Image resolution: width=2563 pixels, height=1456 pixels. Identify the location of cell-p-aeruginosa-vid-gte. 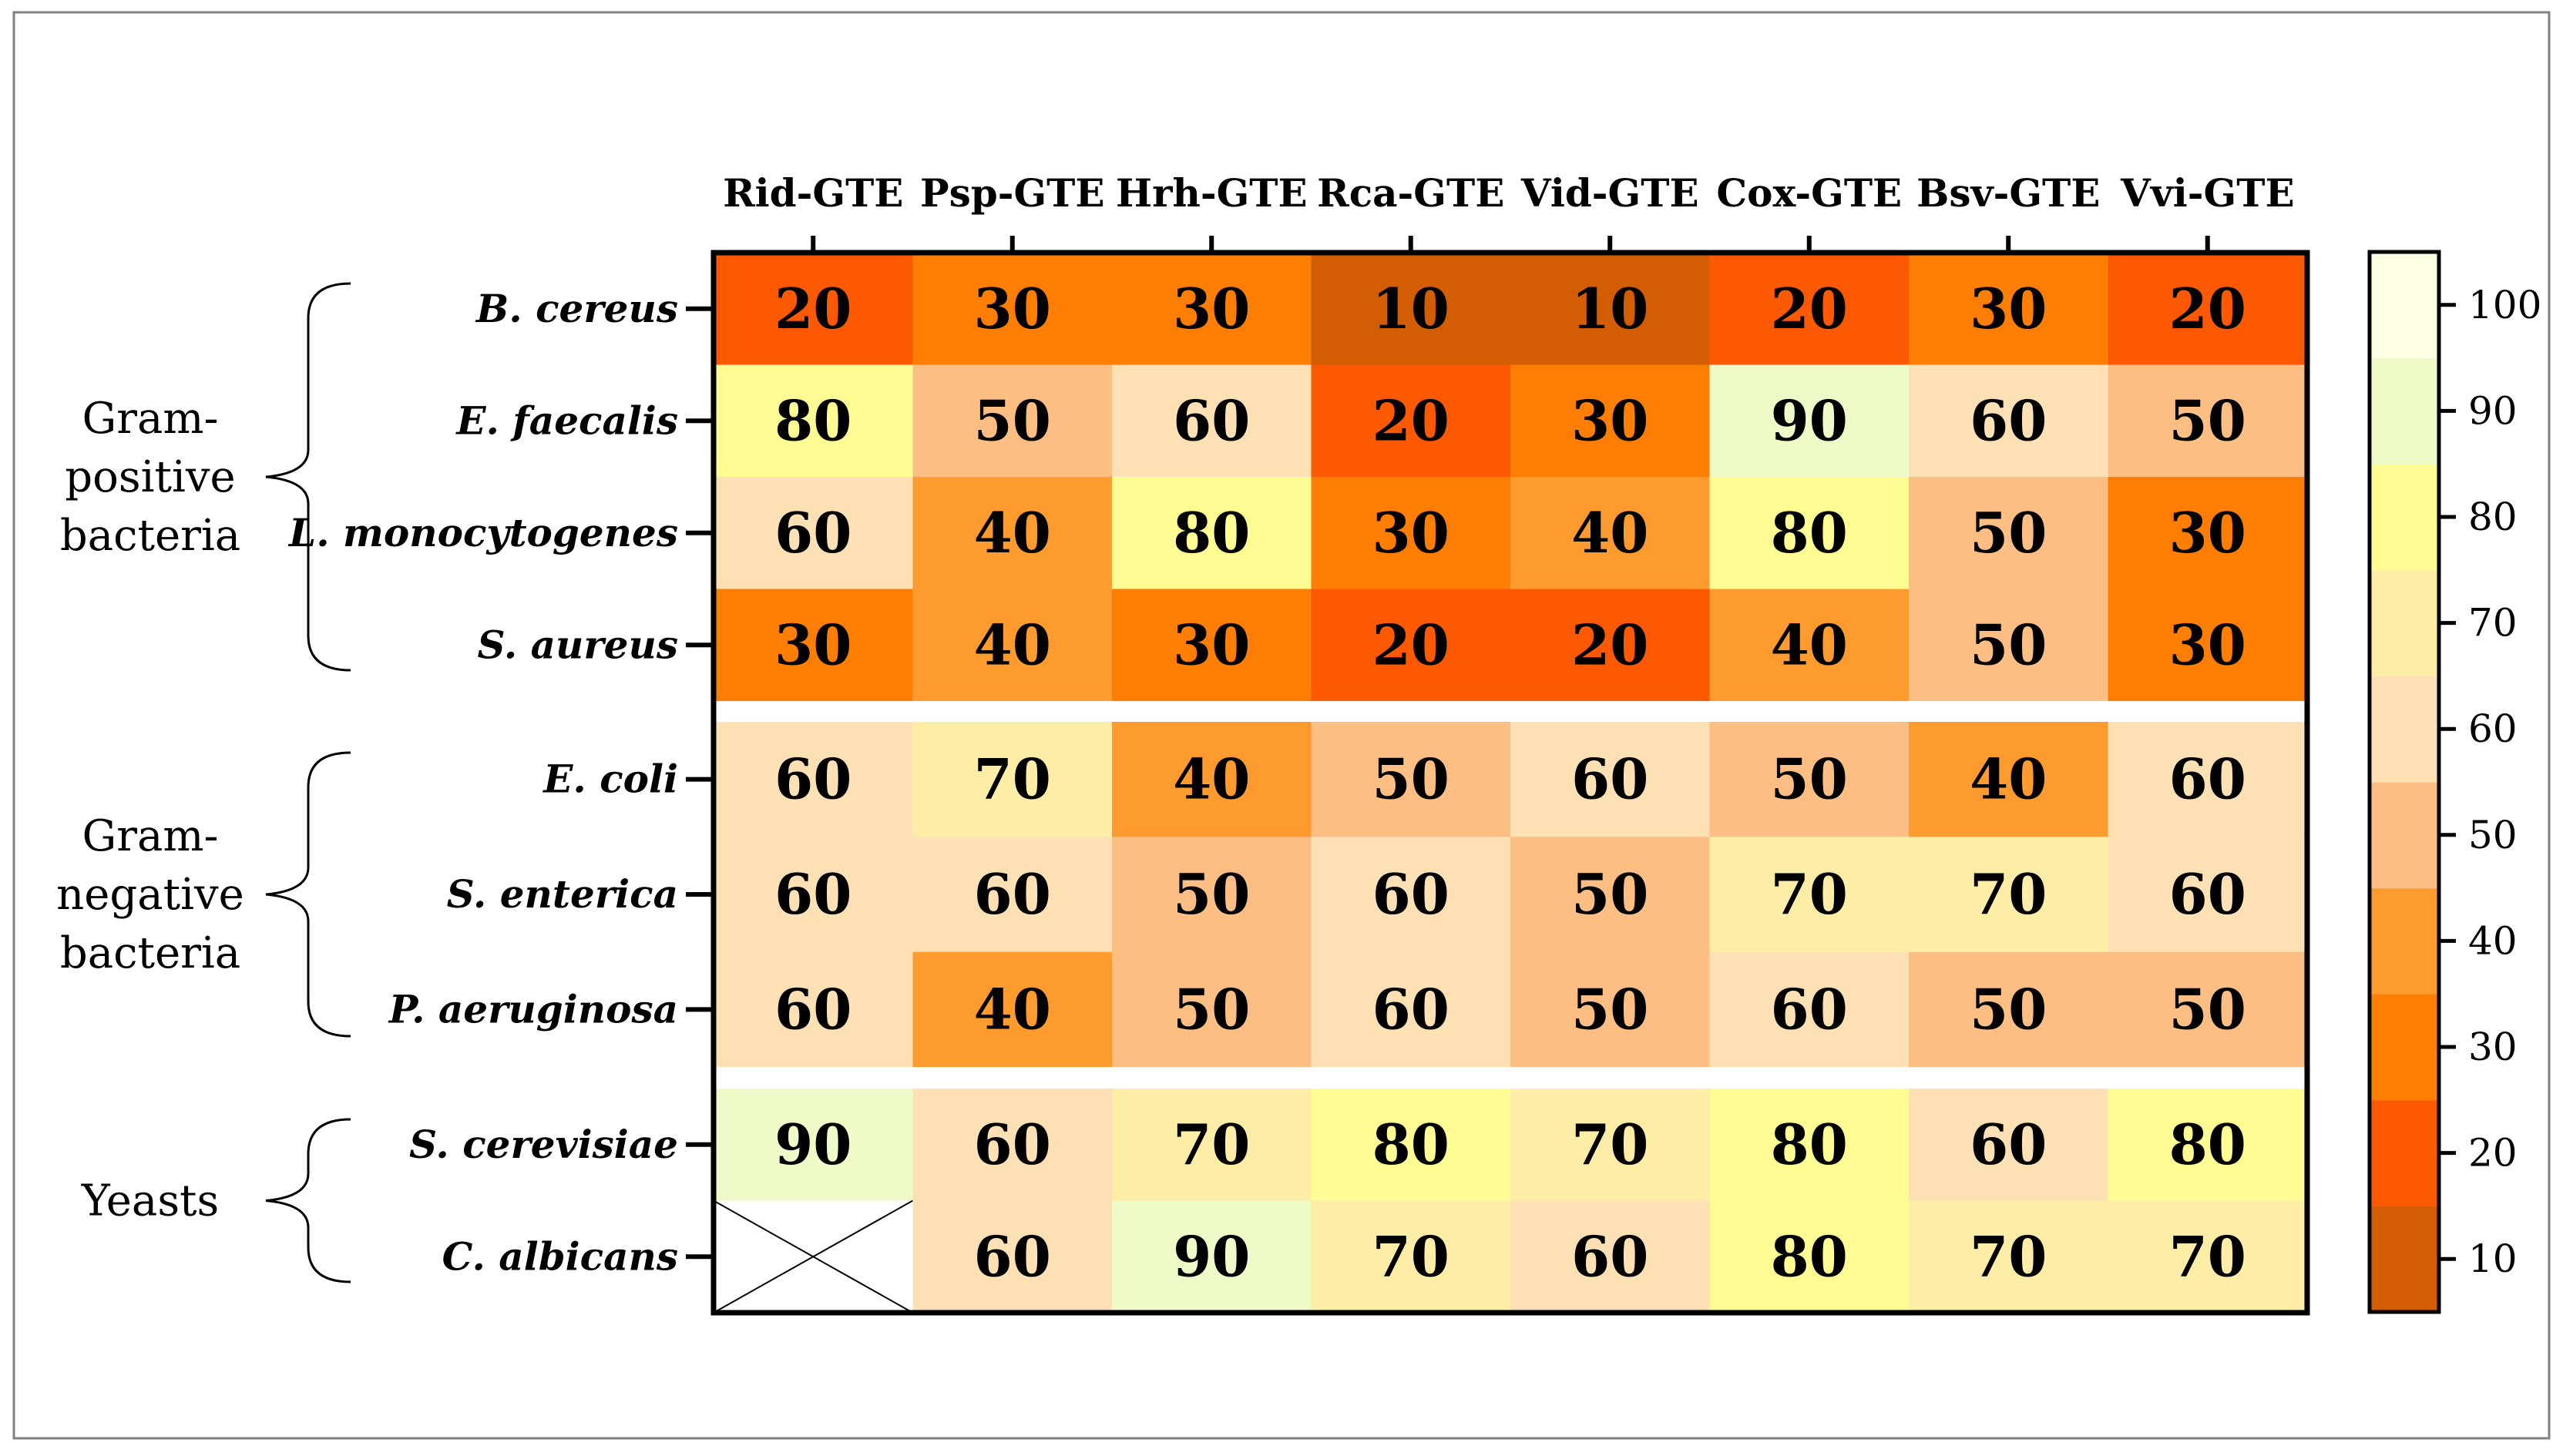
(1610, 1009).